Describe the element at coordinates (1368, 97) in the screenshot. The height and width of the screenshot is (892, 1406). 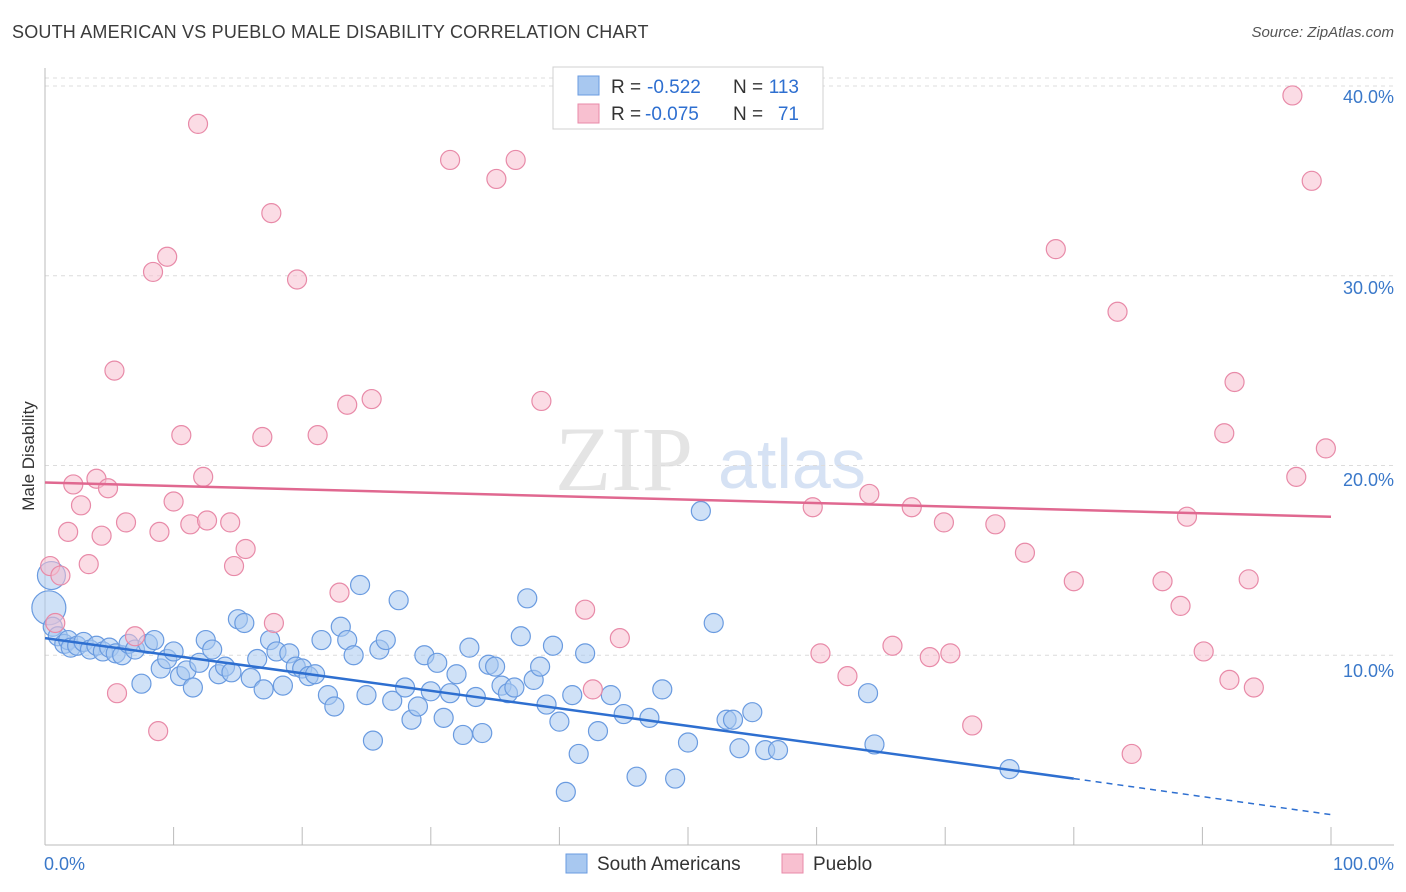
I see `y-tick-label-40: 40.0%` at that location.